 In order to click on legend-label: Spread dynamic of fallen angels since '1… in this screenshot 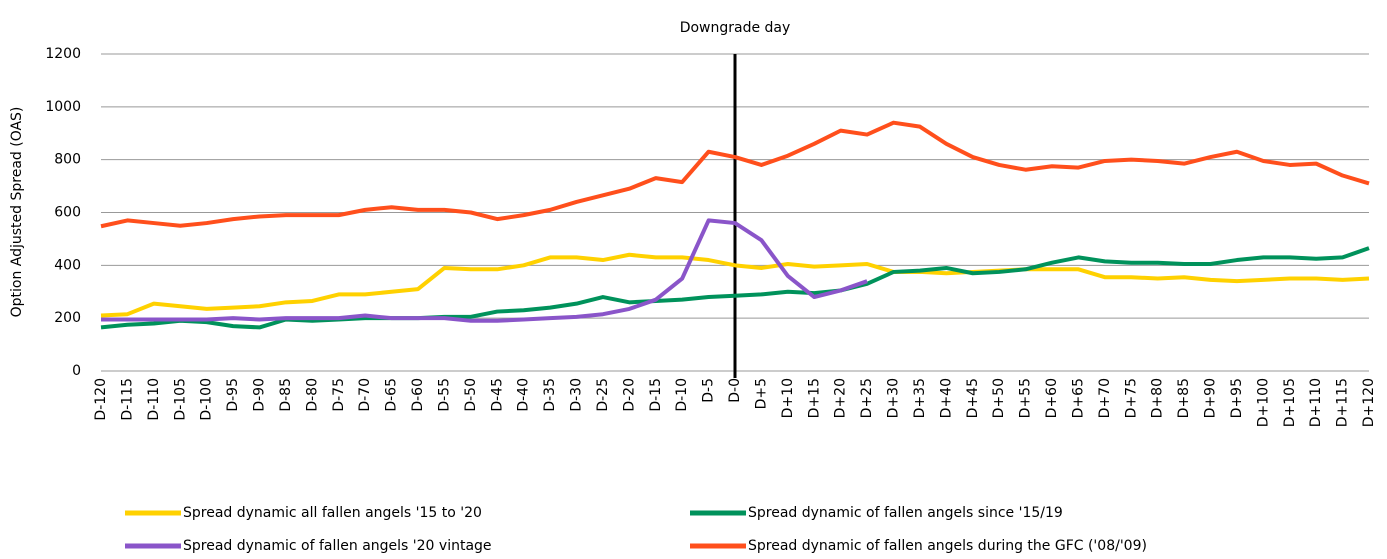, I will do `click(905, 513)`.